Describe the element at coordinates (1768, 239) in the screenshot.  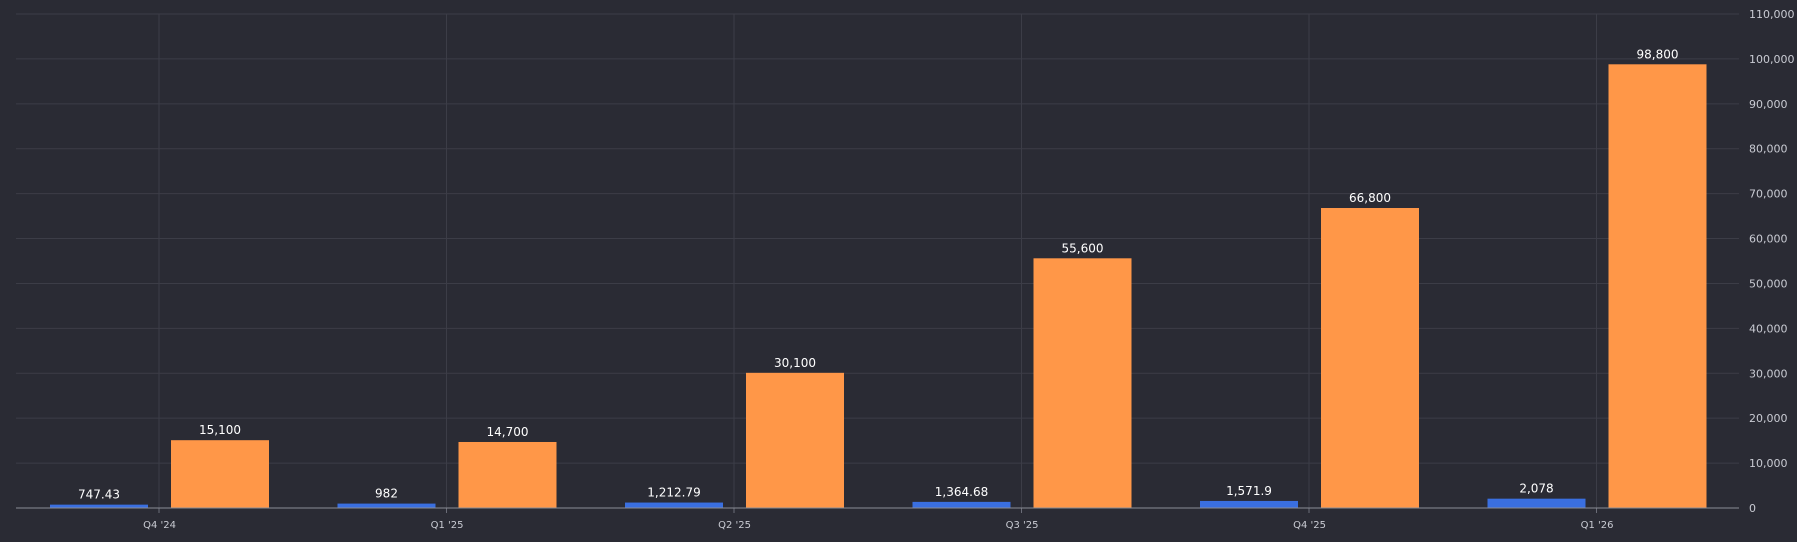
I see `y-tick-label: 60,000` at that location.